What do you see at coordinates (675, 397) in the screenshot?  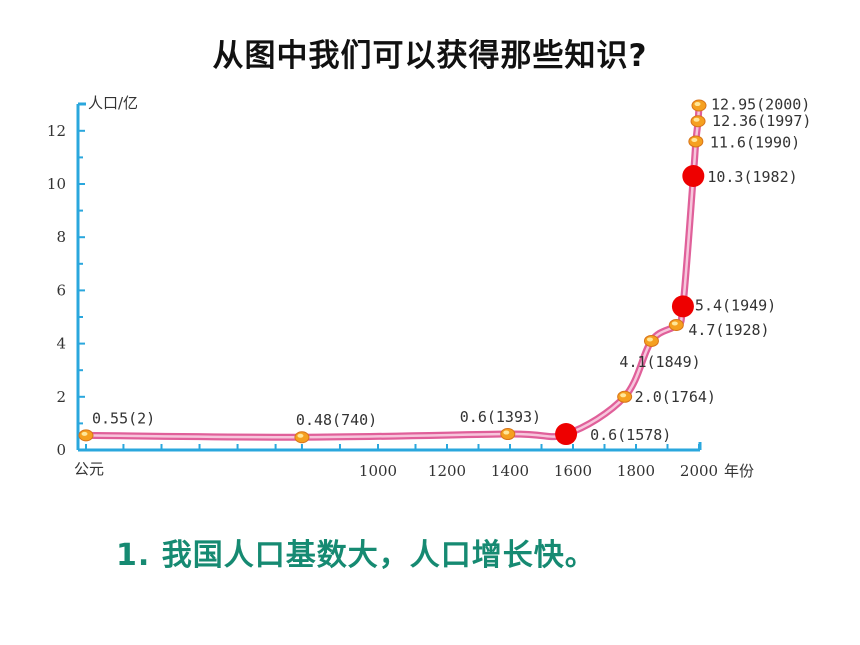 I see `data-label: 2.0(1764)` at bounding box center [675, 397].